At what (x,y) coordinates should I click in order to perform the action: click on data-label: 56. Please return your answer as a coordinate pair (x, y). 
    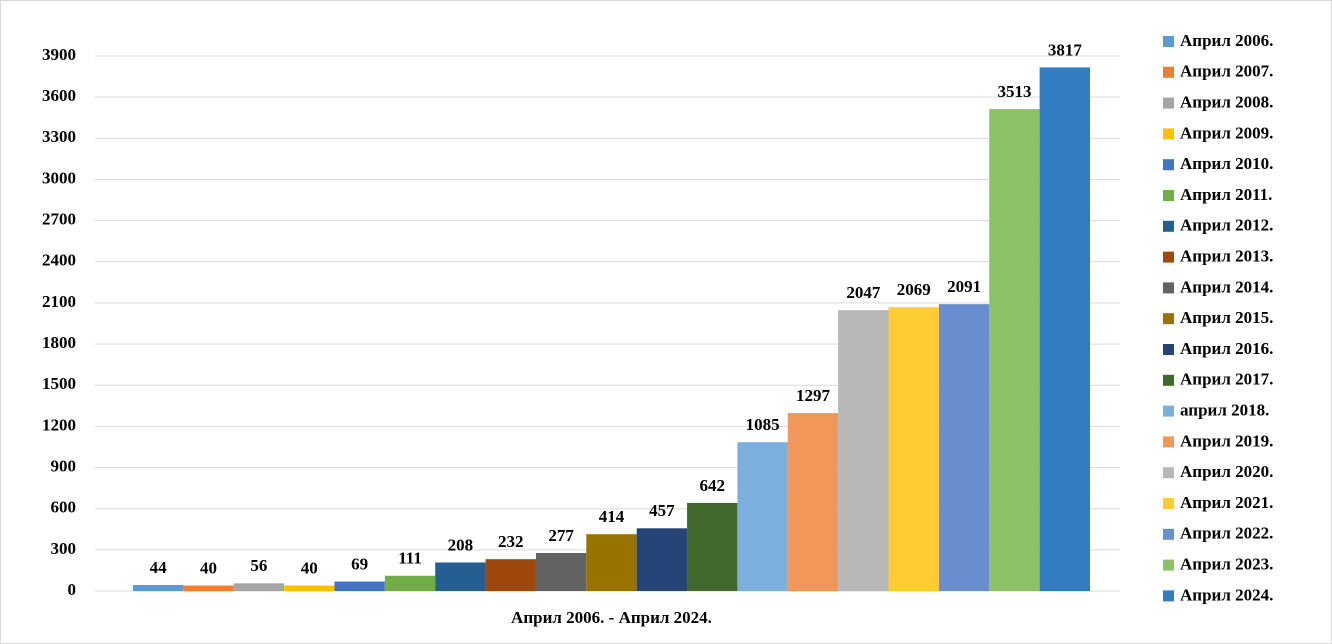
    Looking at the image, I should click on (258, 565).